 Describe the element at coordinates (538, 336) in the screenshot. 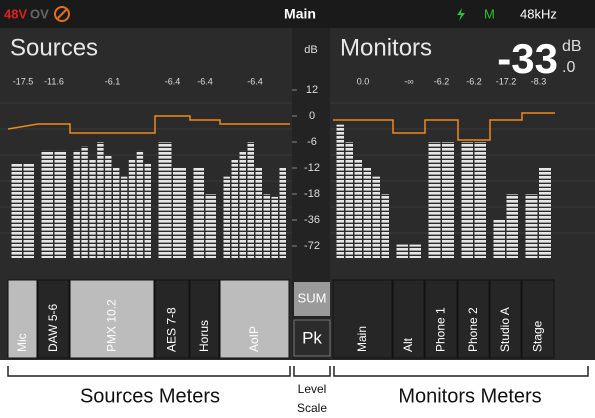

I see `channel-name: Stage` at that location.